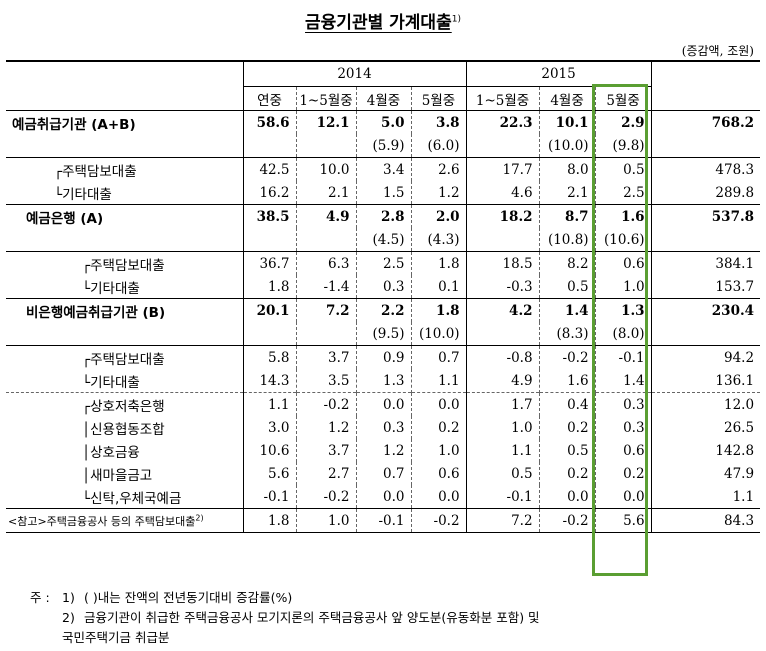 The width and height of the screenshot is (766, 651). Describe the element at coordinates (558, 73) in the screenshot. I see `year-2015-header: 2015` at that location.